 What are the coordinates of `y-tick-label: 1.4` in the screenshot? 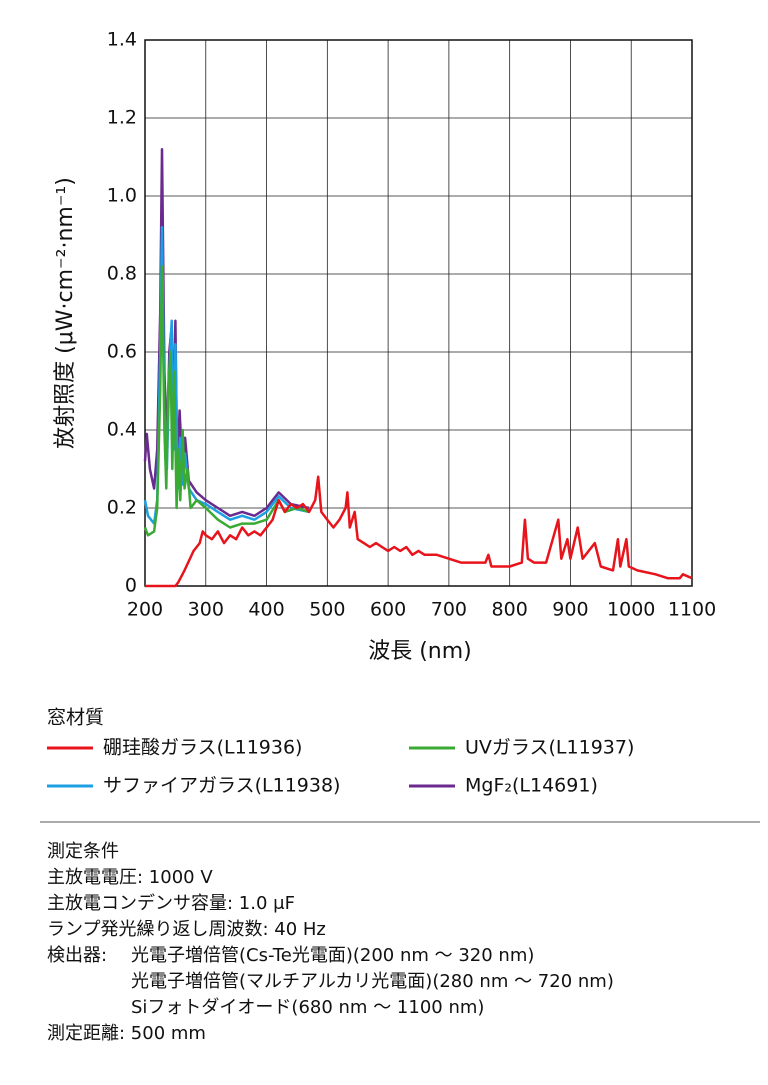 It's located at (122, 40).